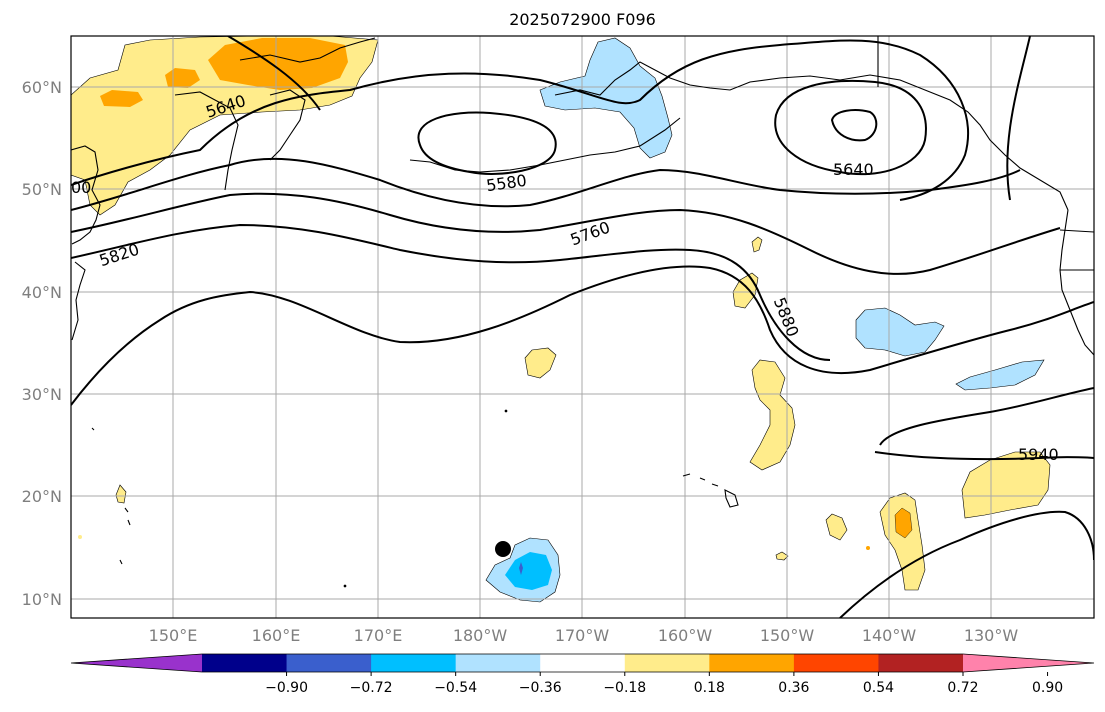 The width and height of the screenshot is (1105, 712). What do you see at coordinates (521, 568) in the screenshot?
I see `negative-anomaly-blob-center` at bounding box center [521, 568].